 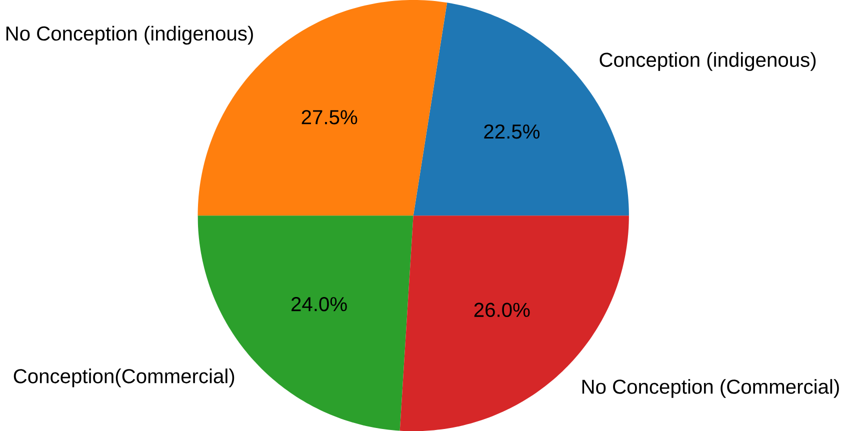 What do you see at coordinates (708, 61) in the screenshot?
I see `slice-label: Conception (indigenous)` at bounding box center [708, 61].